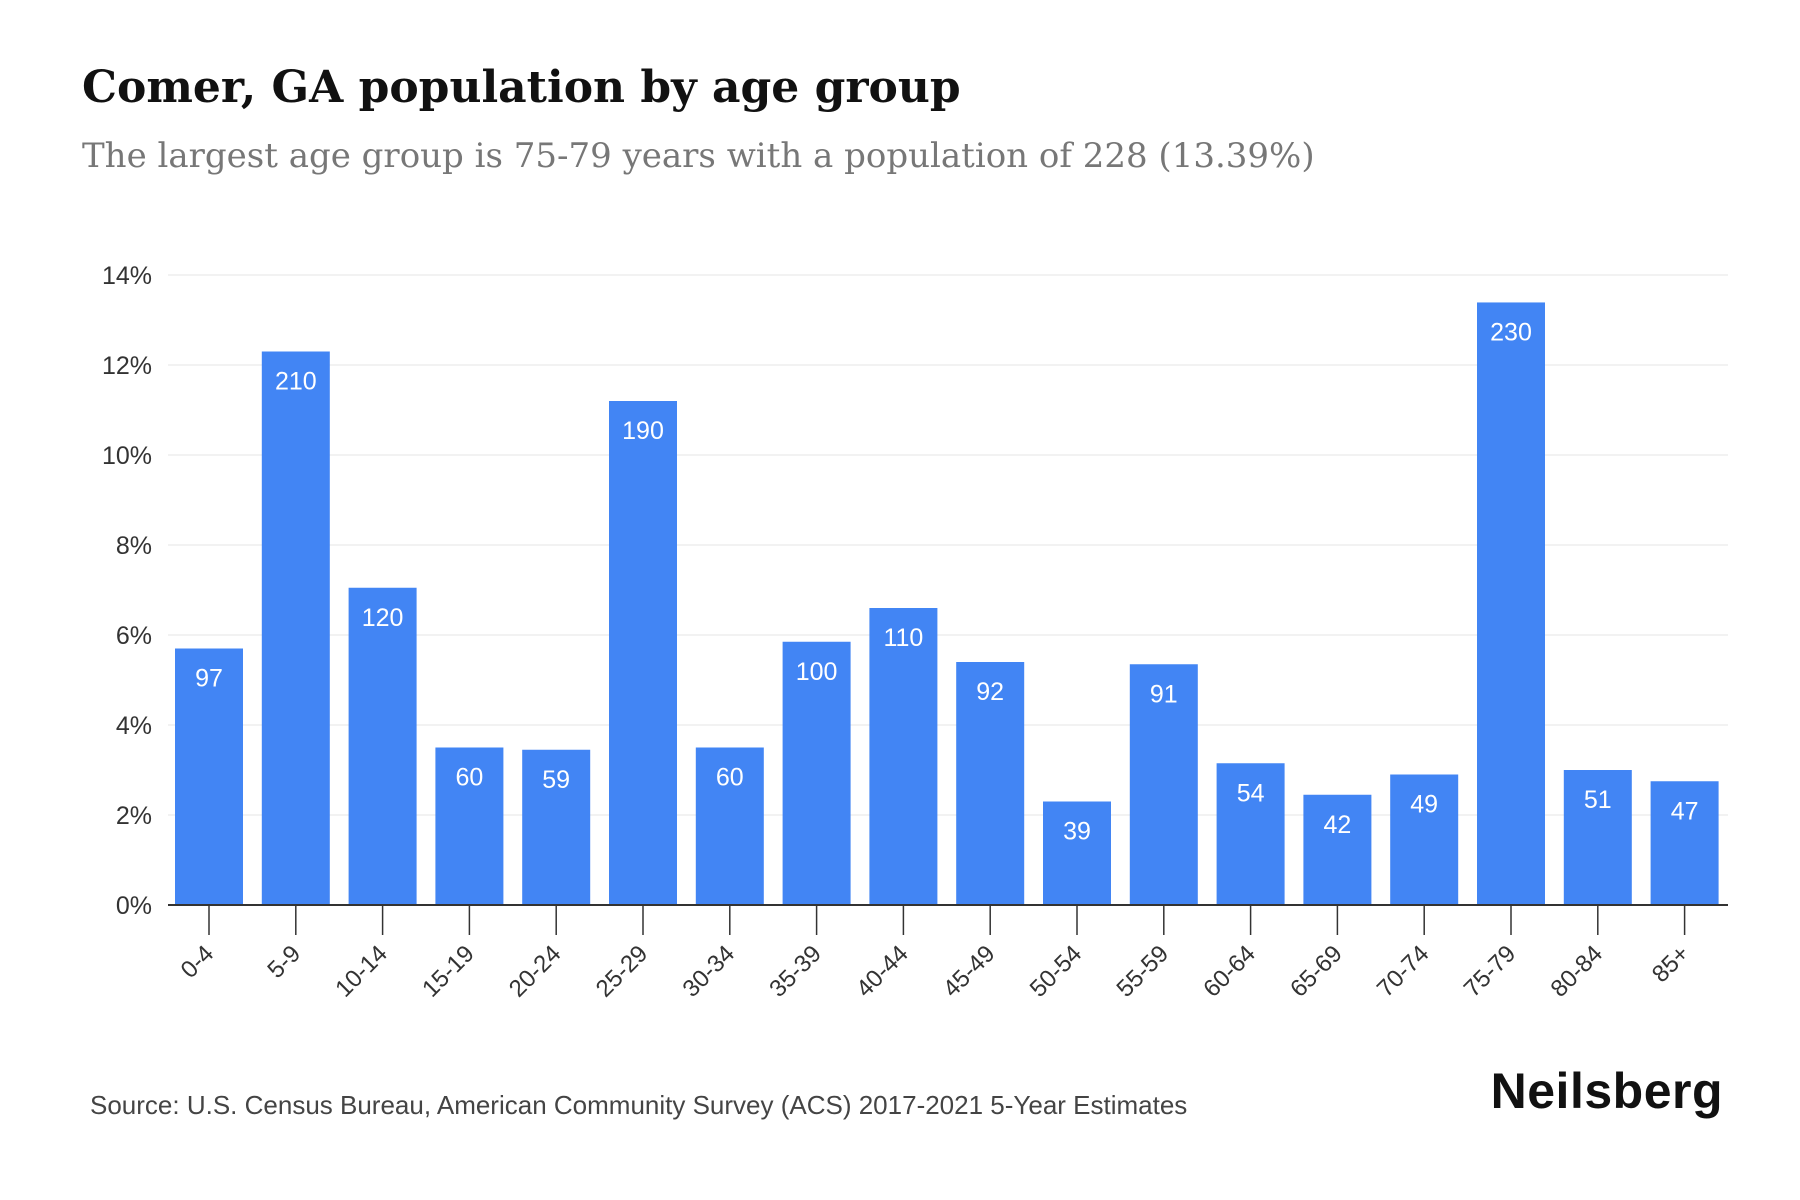  What do you see at coordinates (134, 636) in the screenshot?
I see `y-tick-label: 6%` at bounding box center [134, 636].